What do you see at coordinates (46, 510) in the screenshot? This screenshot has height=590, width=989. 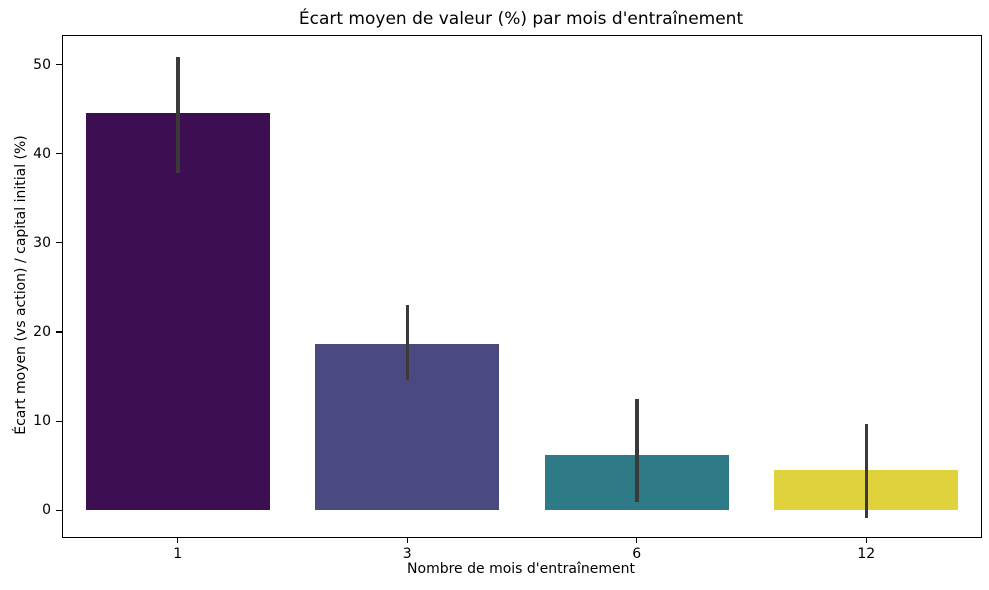 I see `y-tick-label: 0` at bounding box center [46, 510].